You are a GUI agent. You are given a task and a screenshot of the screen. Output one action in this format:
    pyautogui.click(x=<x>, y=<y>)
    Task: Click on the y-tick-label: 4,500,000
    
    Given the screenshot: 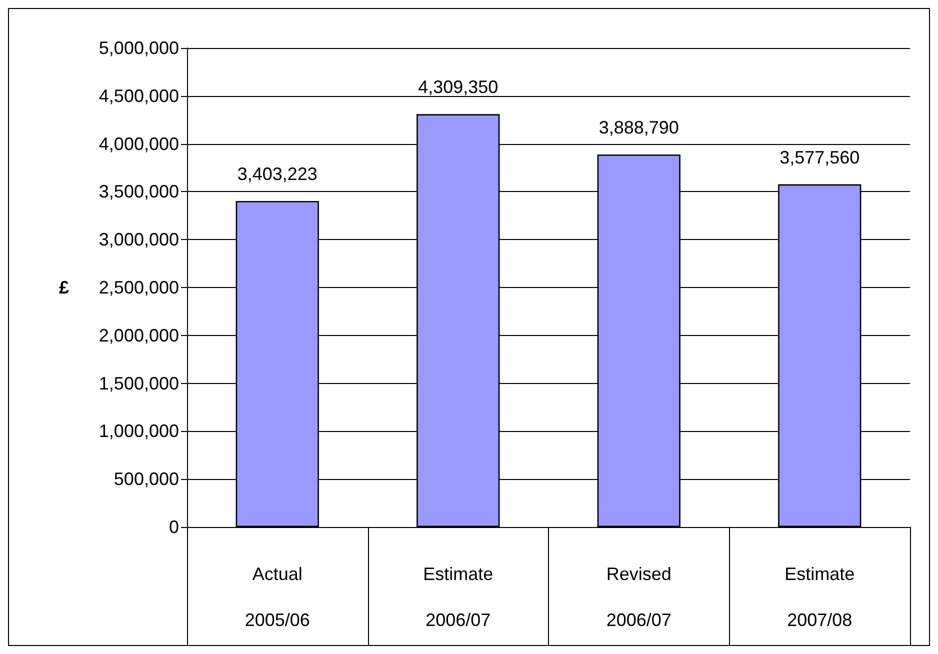 What is the action you would take?
    pyautogui.click(x=138, y=96)
    